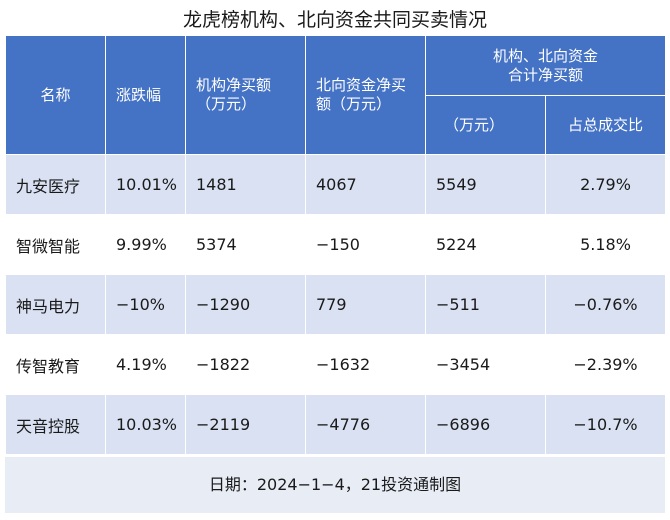 This screenshot has height=520, width=670. Describe the element at coordinates (245, 424) in the screenshot. I see `cell-inst: −2119` at that location.